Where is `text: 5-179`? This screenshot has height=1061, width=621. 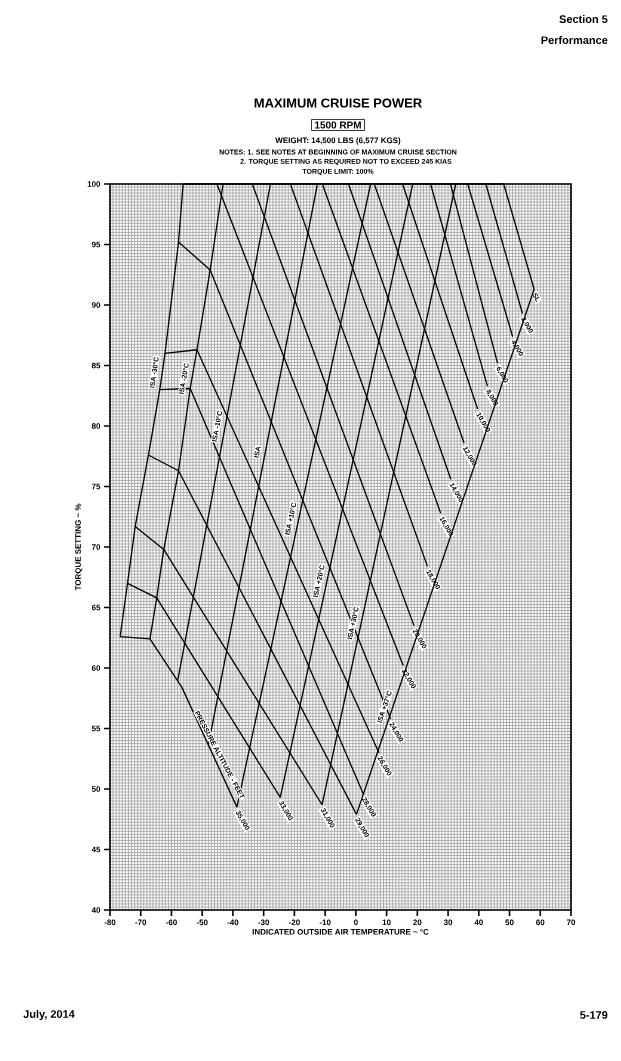 text: 5-179 is located at coordinates (594, 1015).